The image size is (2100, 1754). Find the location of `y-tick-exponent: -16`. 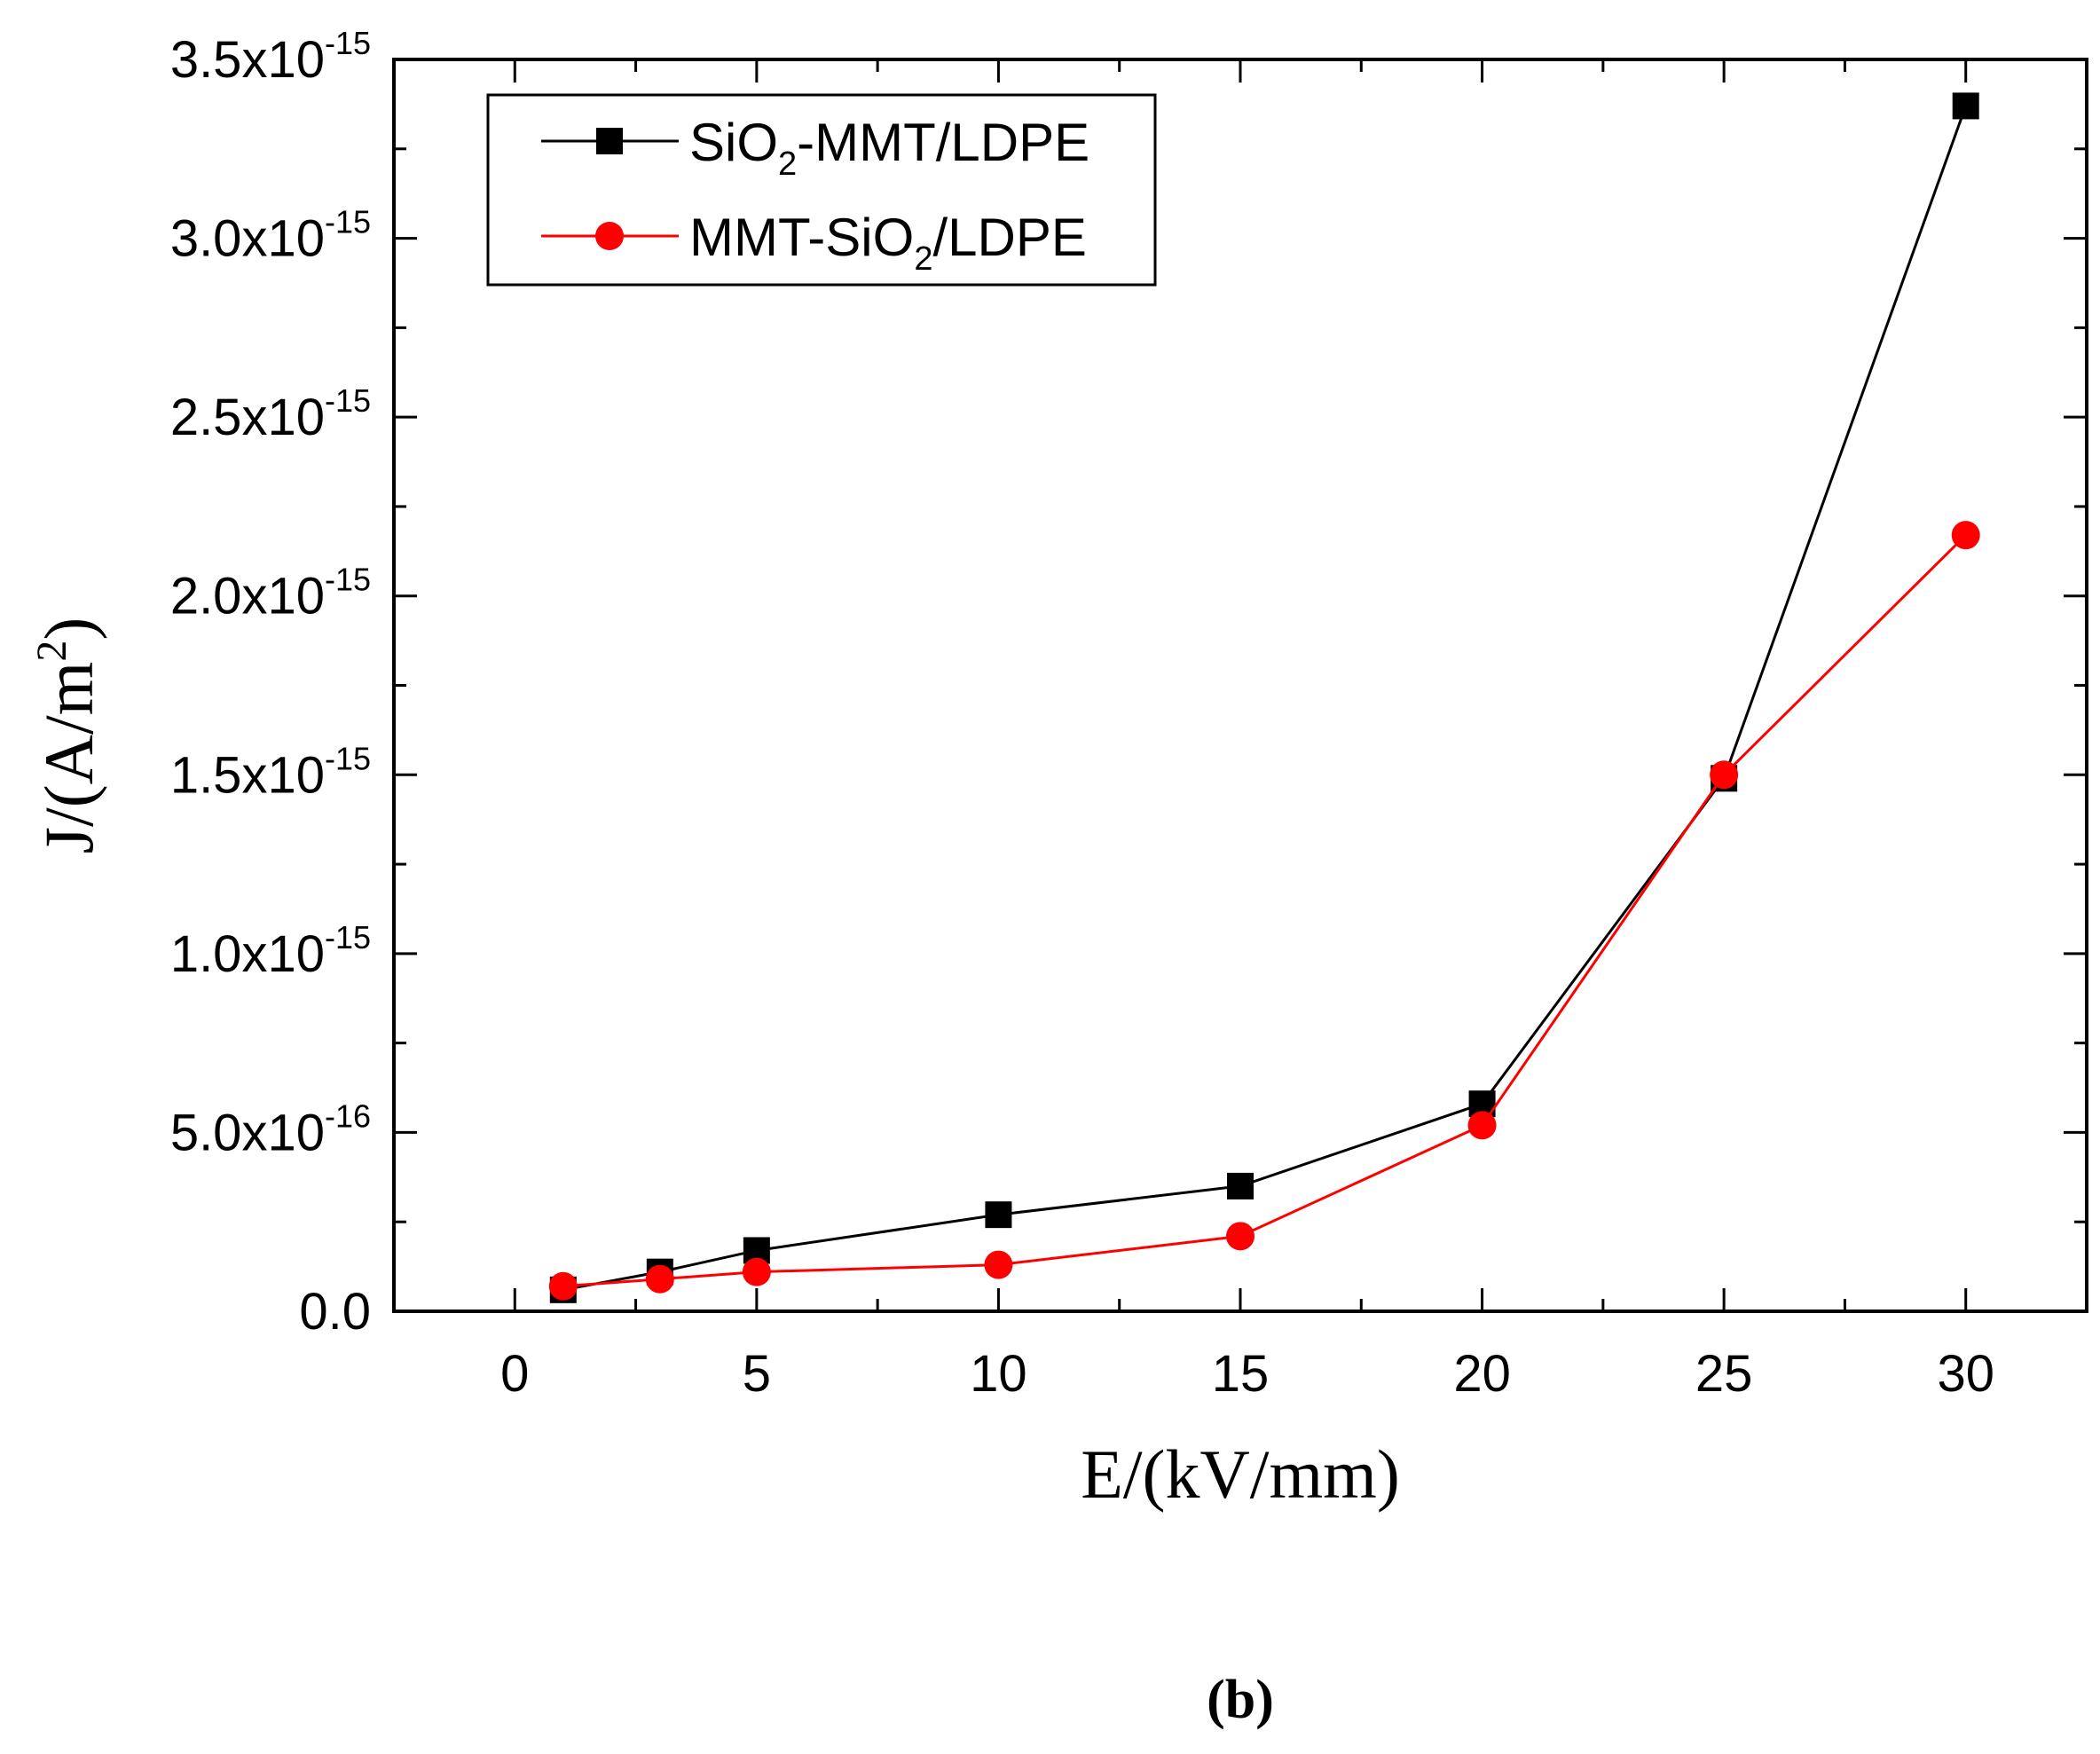

y-tick-exponent: -16 is located at coordinates (348, 1115).